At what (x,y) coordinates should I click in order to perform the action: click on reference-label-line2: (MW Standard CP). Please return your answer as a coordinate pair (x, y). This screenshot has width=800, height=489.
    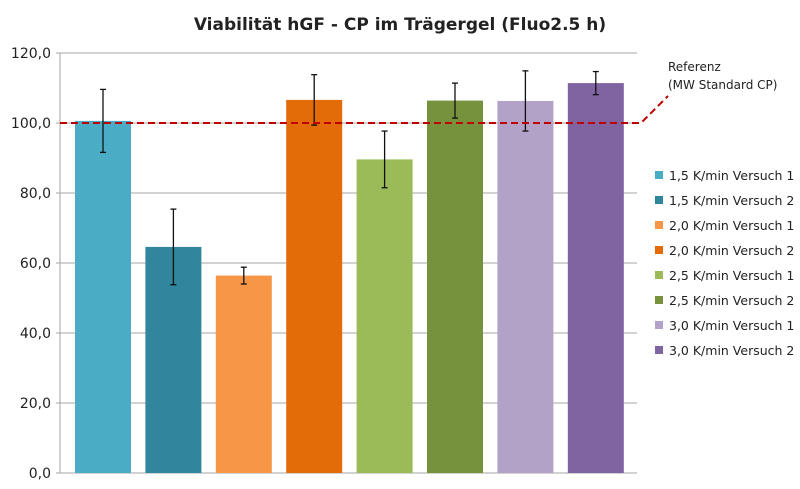
    Looking at the image, I should click on (722, 85).